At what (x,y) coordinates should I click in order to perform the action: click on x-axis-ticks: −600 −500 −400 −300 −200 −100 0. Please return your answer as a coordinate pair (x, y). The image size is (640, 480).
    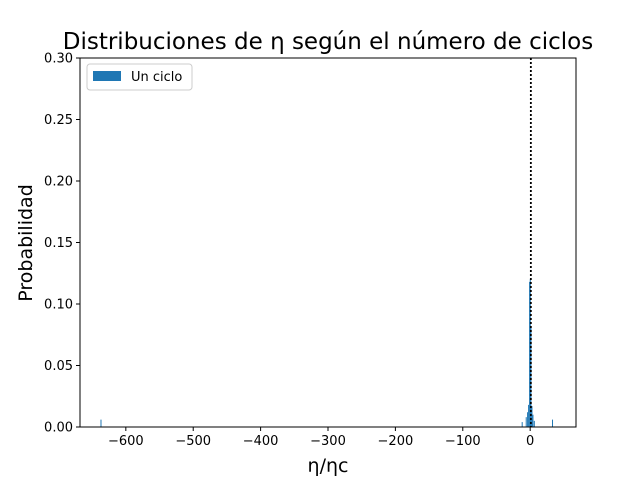
    Looking at the image, I should click on (321, 438).